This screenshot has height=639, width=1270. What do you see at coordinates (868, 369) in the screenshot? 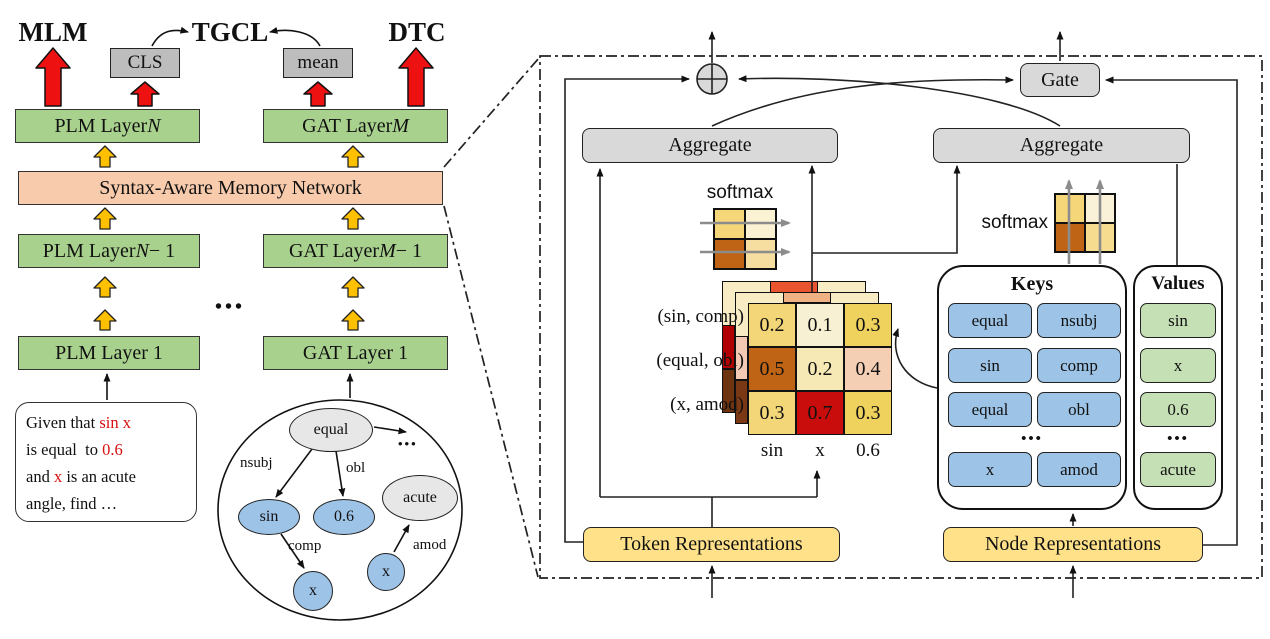
I see `matrix-cell: 0.4` at bounding box center [868, 369].